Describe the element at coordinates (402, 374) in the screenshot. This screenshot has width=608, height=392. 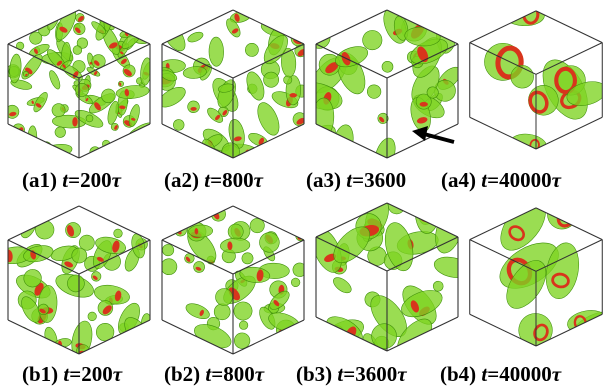
I see `caption-b3-unit: τ` at that location.